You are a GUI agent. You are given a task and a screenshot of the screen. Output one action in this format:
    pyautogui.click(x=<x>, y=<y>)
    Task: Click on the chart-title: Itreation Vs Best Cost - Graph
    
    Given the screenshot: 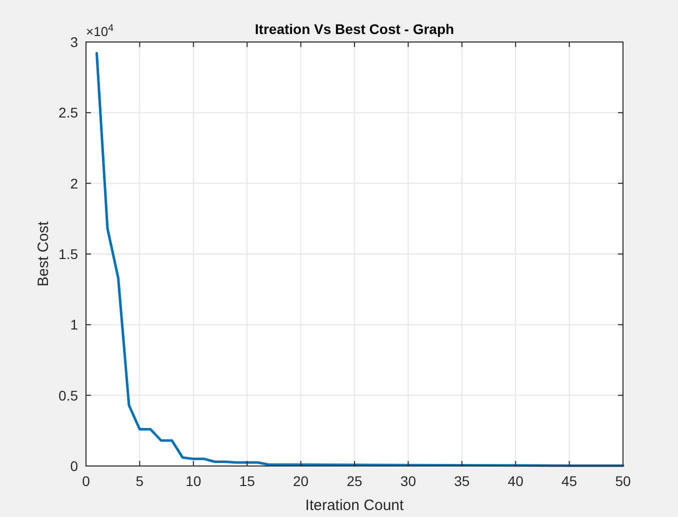 What is the action you would take?
    pyautogui.click(x=354, y=29)
    